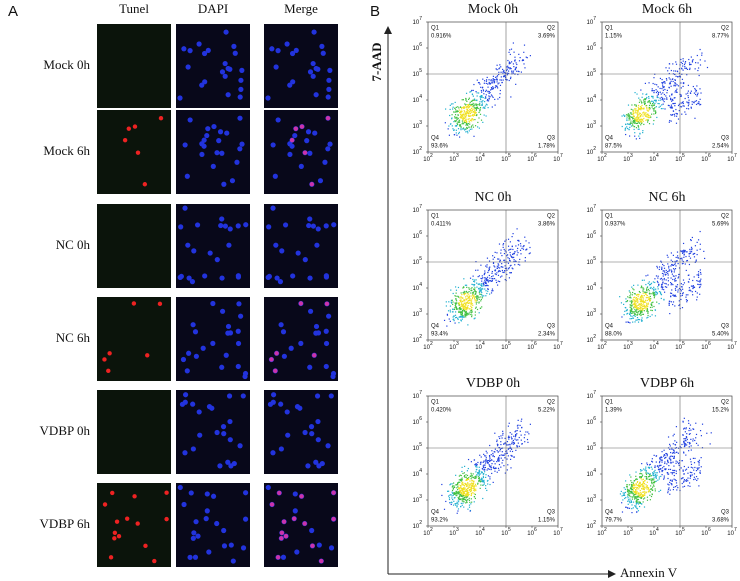 The width and height of the screenshot is (740, 581). Describe the element at coordinates (558, 345) in the screenshot. I see `x-tick-label: 10⁷` at that location.